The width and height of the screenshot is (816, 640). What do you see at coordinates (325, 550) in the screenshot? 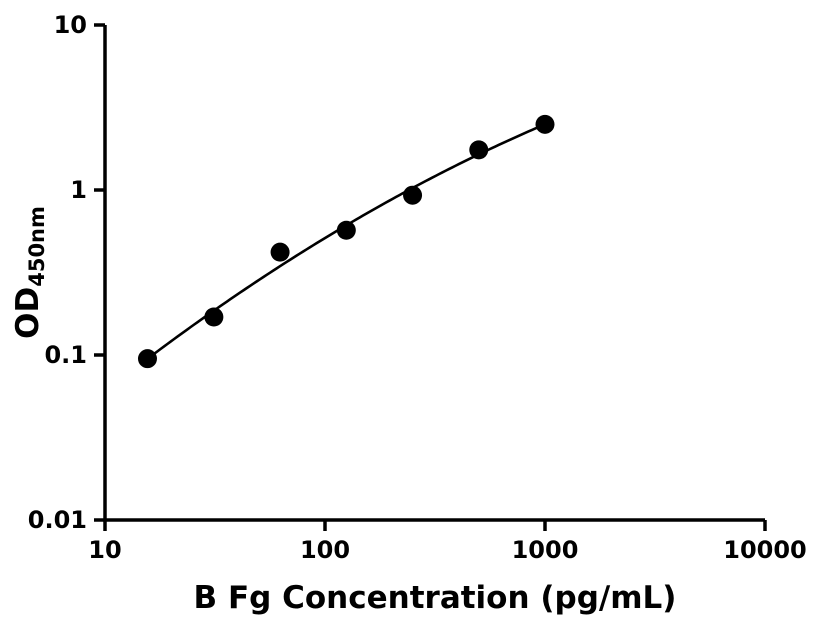
I see `x-tick-label: 100` at bounding box center [325, 550].